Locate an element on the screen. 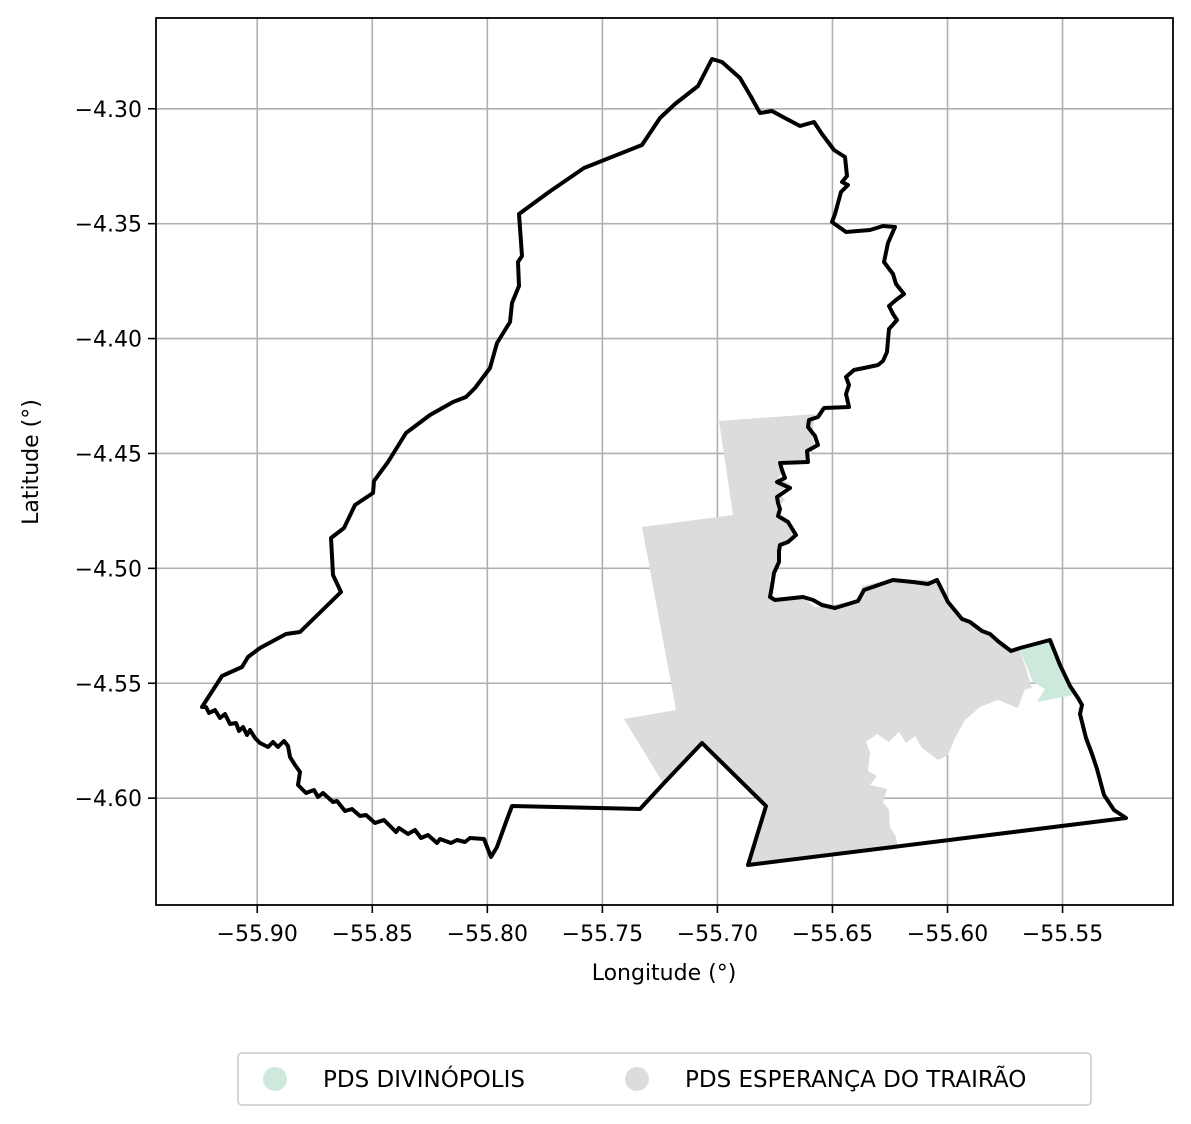 This screenshot has height=1124, width=1191. legend-box is located at coordinates (664, 1079).